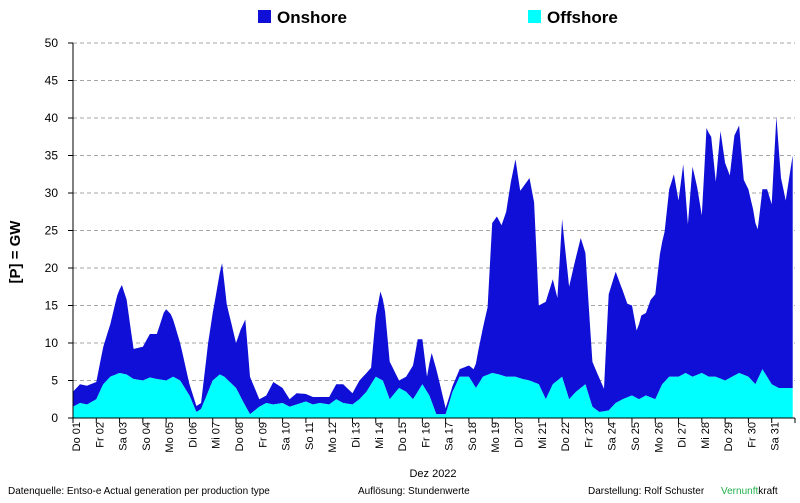 This screenshot has width=800, height=503. I want to click on x-axis-title: Dez 2022, so click(432, 474).